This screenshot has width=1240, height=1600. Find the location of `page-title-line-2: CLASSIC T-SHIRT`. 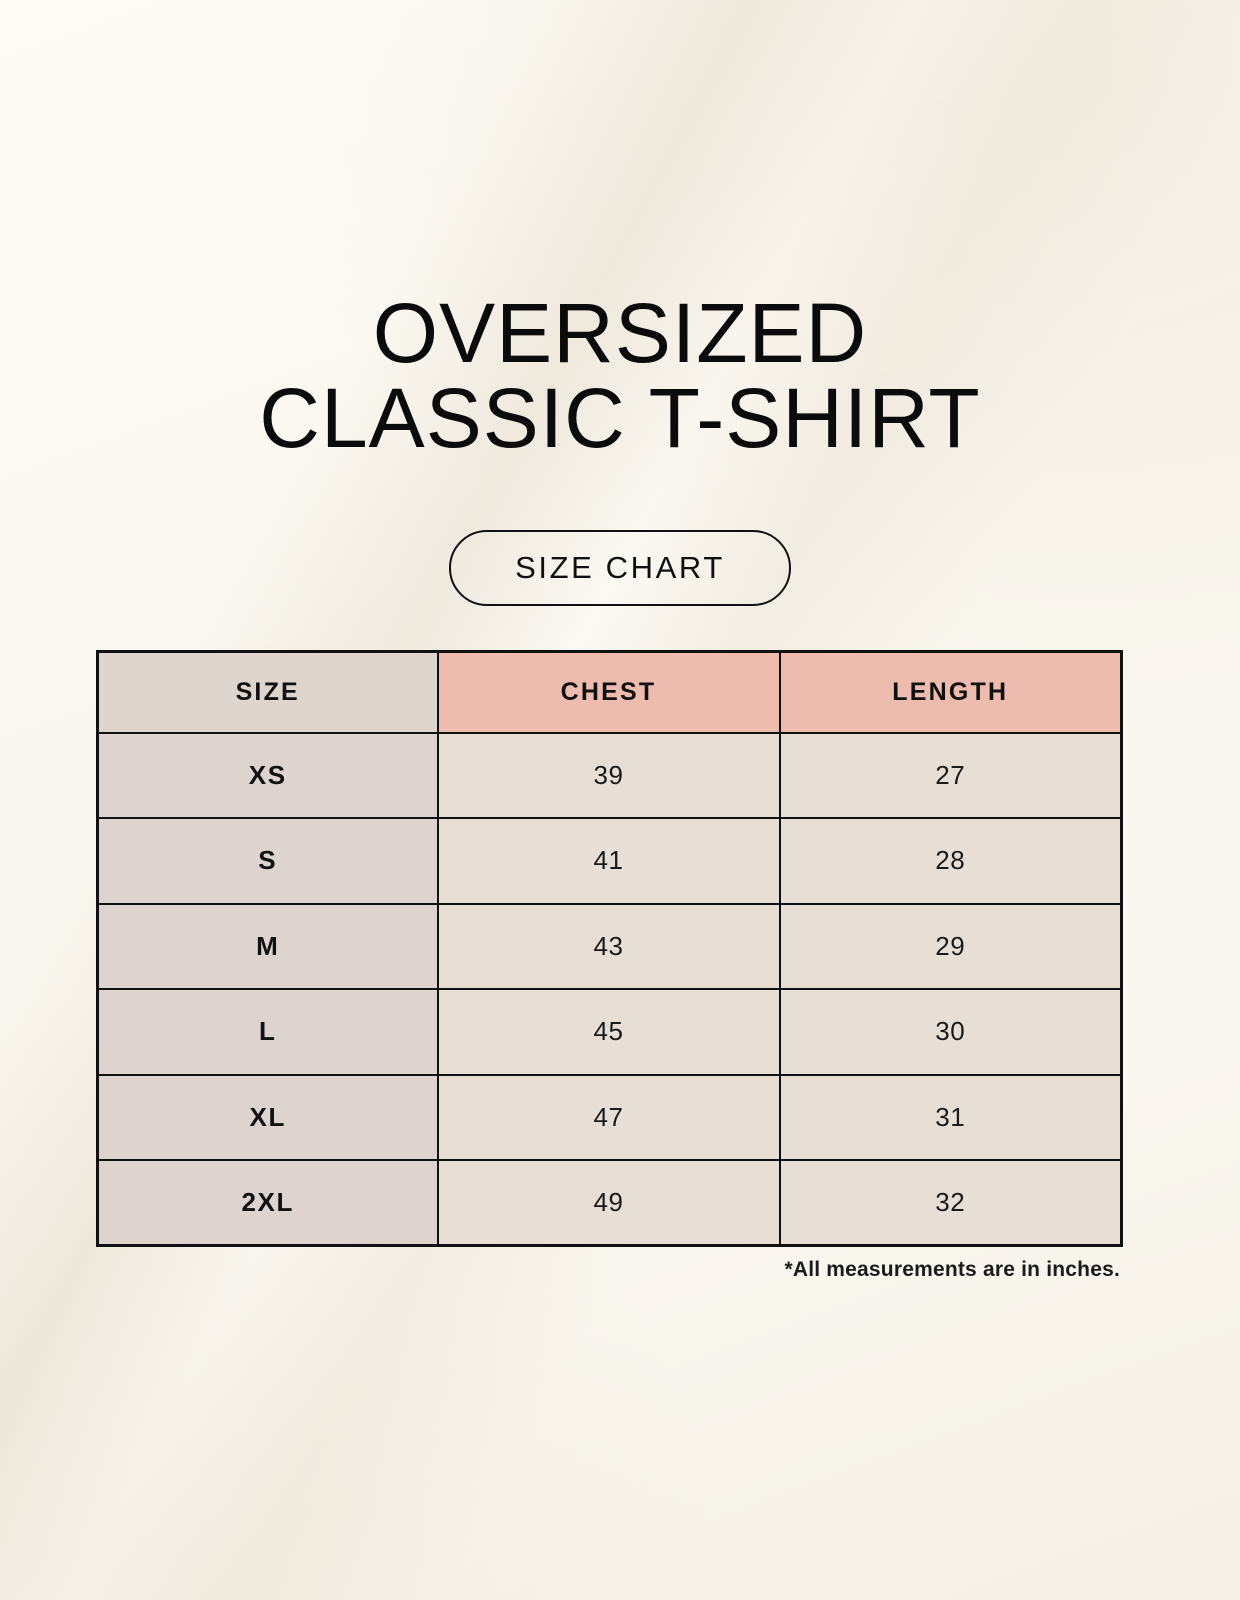

page-title-line-2: CLASSIC T-SHIRT is located at coordinates (620, 418).